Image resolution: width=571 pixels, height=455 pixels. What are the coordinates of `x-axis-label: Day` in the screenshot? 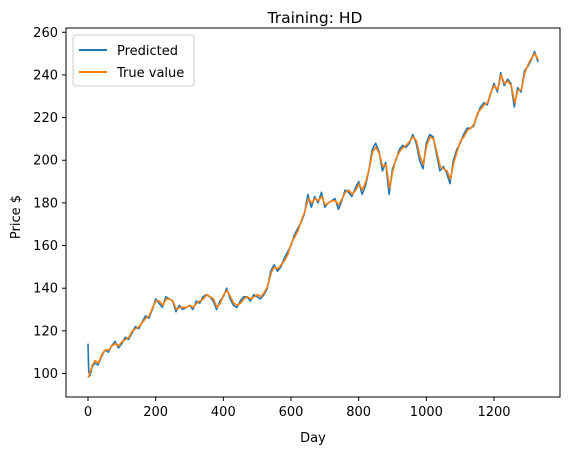 It's located at (313, 438).